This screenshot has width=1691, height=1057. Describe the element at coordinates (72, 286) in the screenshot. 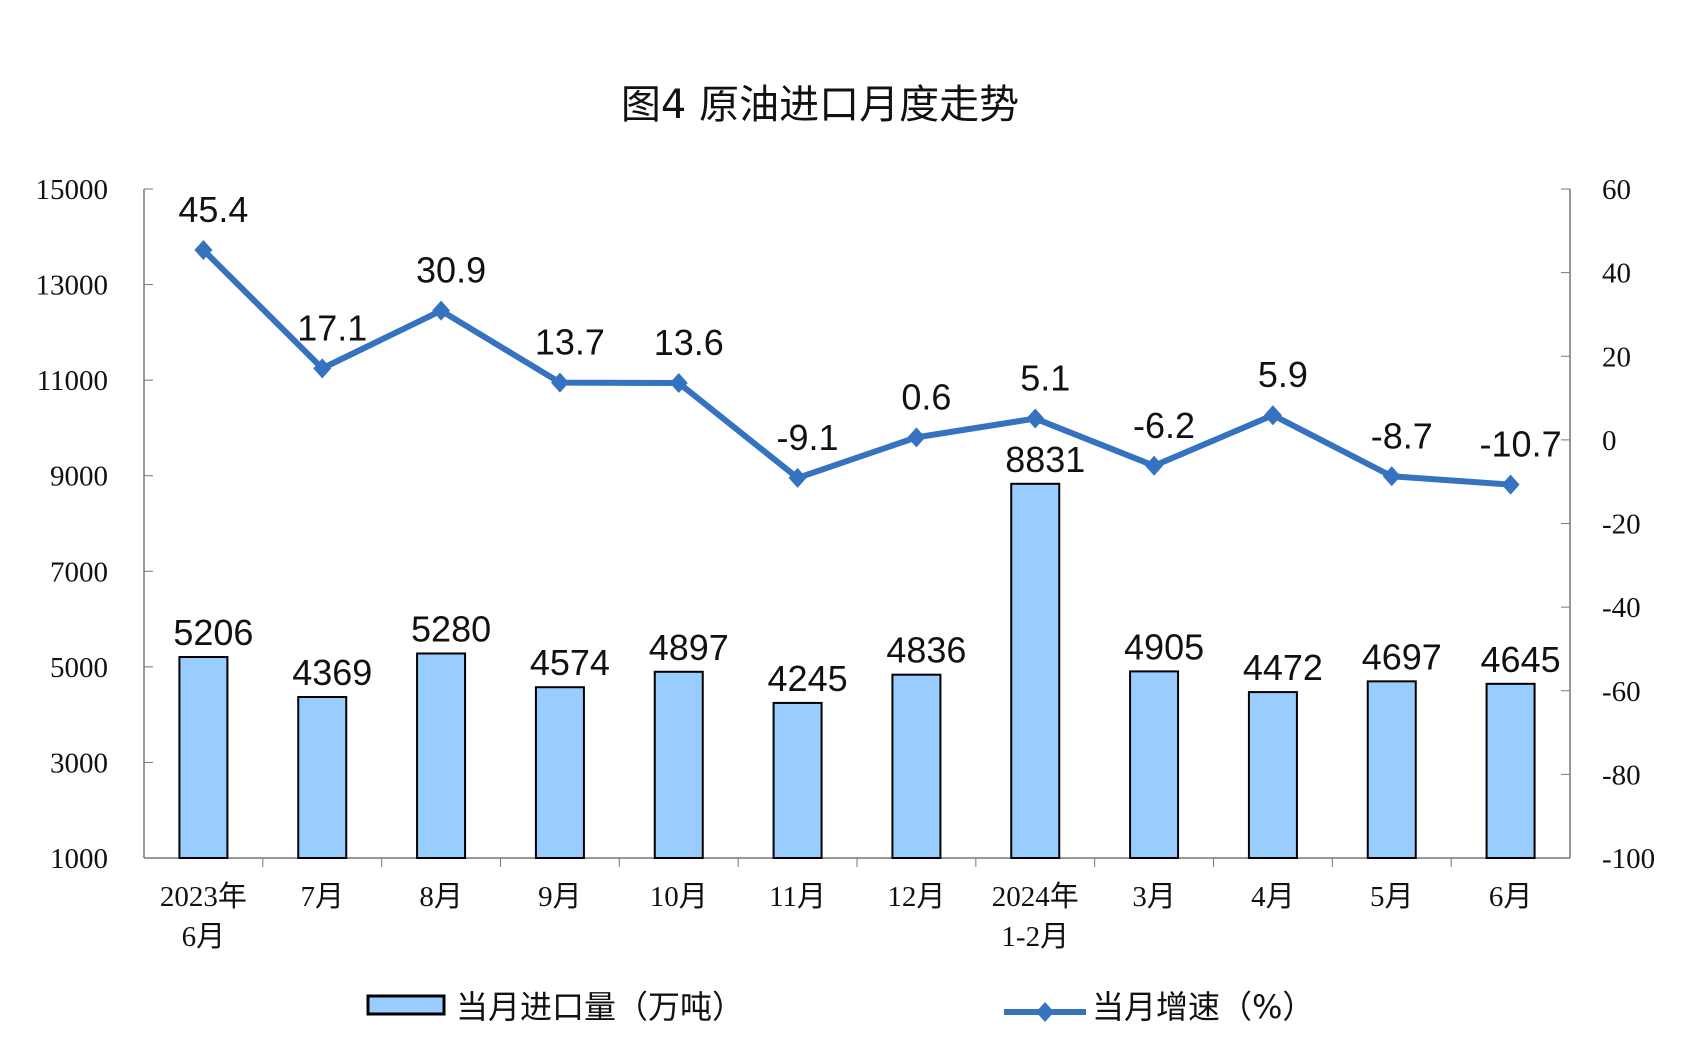

I see `left-tick-label: 13000` at that location.